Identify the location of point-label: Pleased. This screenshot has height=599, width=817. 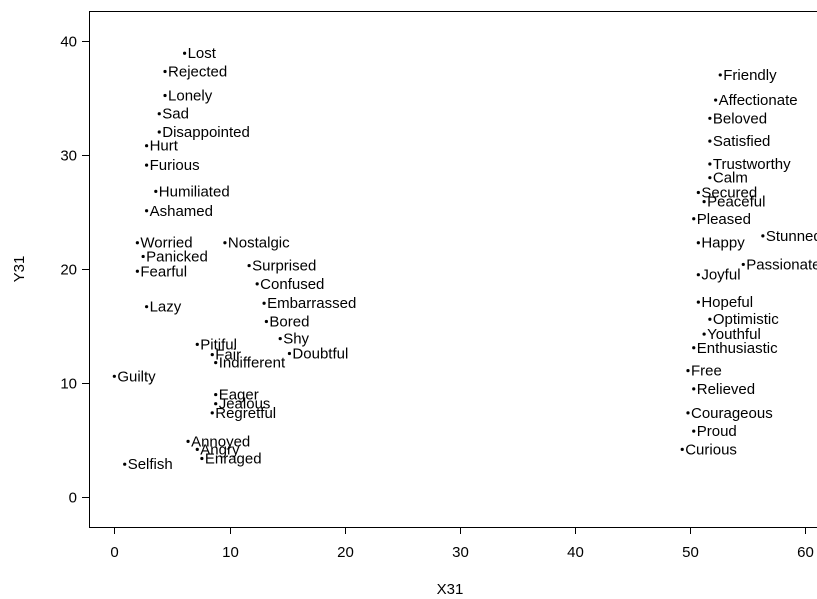
(724, 219).